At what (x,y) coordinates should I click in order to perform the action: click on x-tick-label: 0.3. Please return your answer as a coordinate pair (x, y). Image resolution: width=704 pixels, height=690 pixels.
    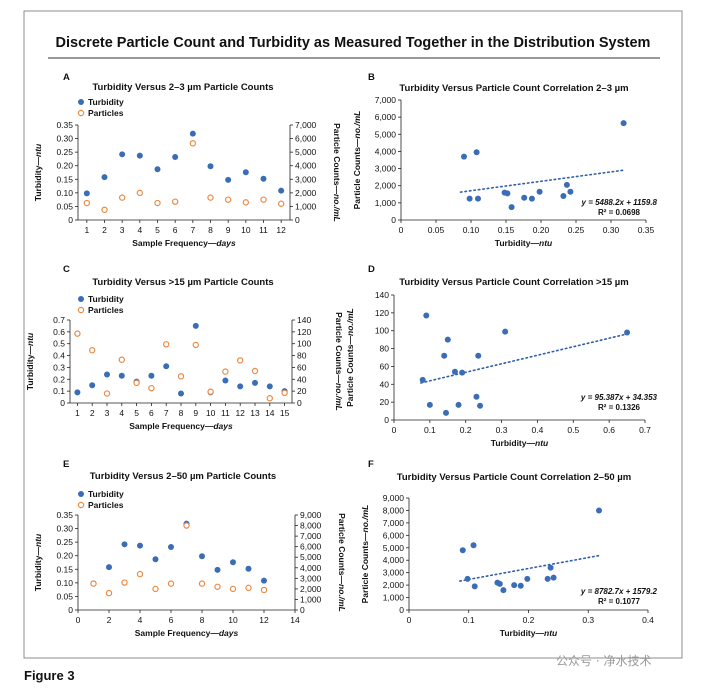
    Looking at the image, I should click on (588, 620).